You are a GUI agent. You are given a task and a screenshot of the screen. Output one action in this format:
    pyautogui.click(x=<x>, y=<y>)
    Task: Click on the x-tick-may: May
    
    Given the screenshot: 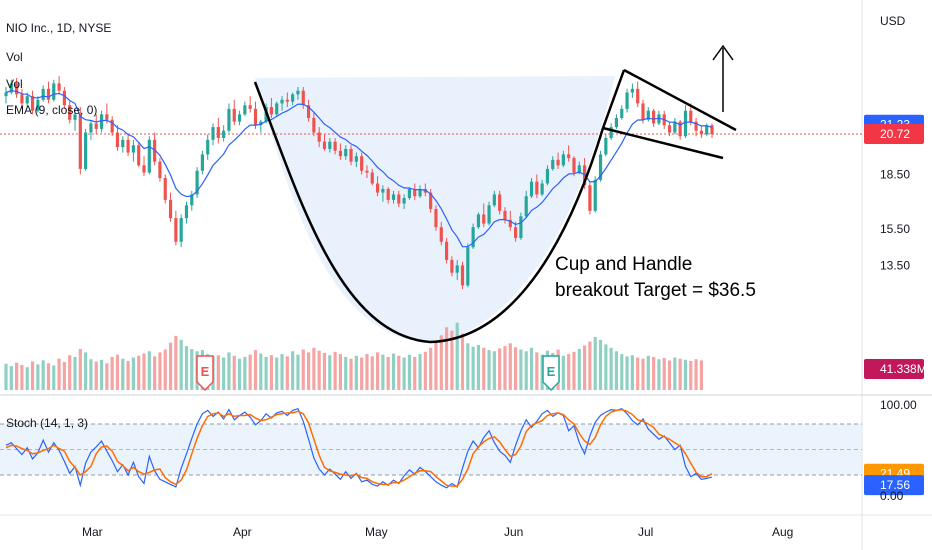 What is the action you would take?
    pyautogui.click(x=376, y=532)
    